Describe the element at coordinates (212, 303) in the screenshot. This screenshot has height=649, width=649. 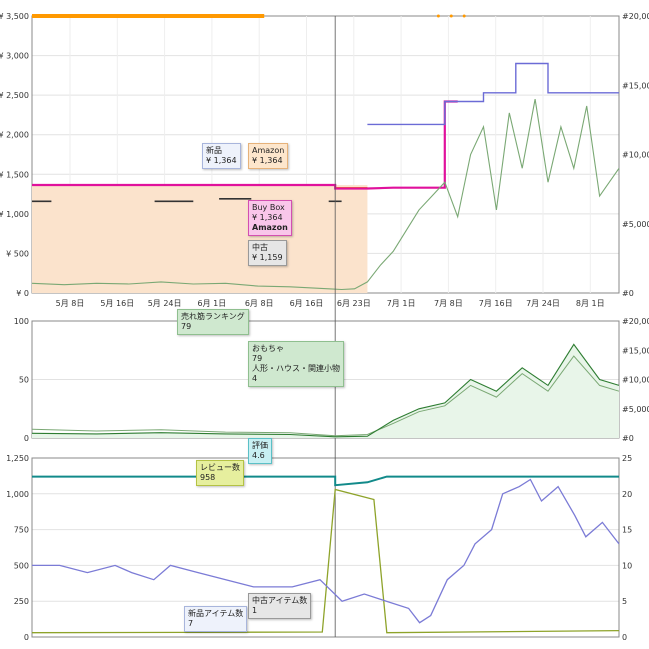
I see `x-tick-3: 6月 1日` at that location.